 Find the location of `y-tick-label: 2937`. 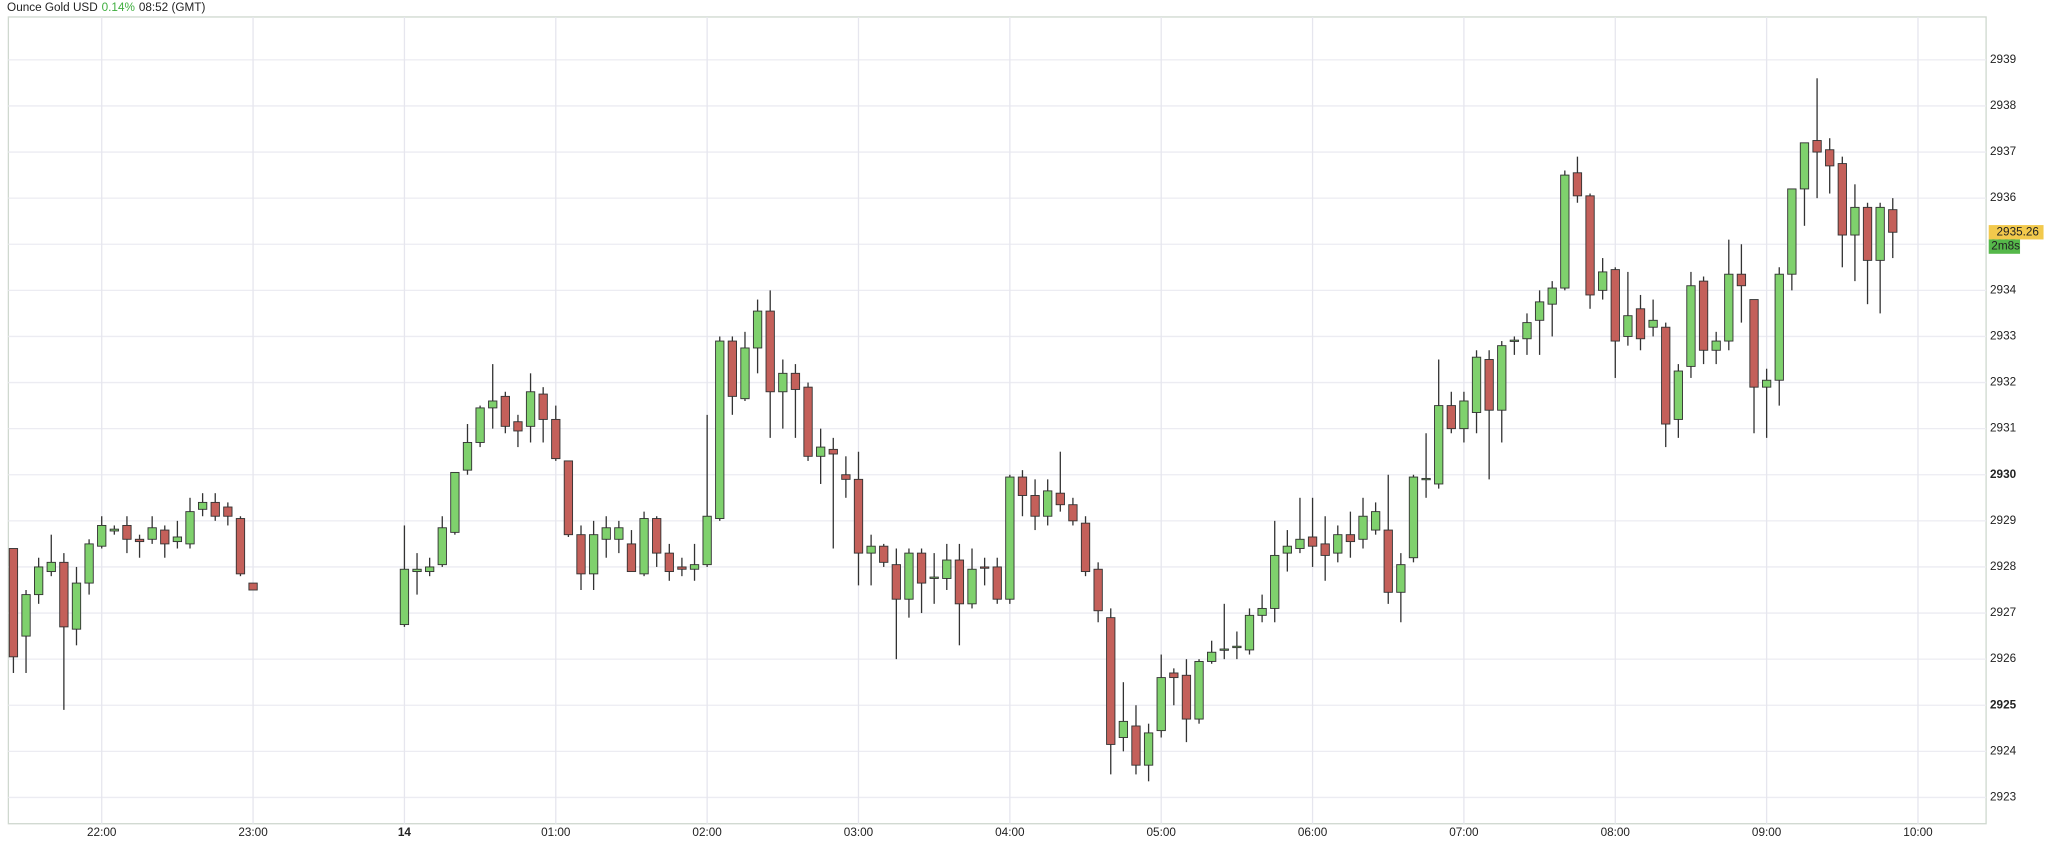

y-tick-label: 2937 is located at coordinates (2003, 151).